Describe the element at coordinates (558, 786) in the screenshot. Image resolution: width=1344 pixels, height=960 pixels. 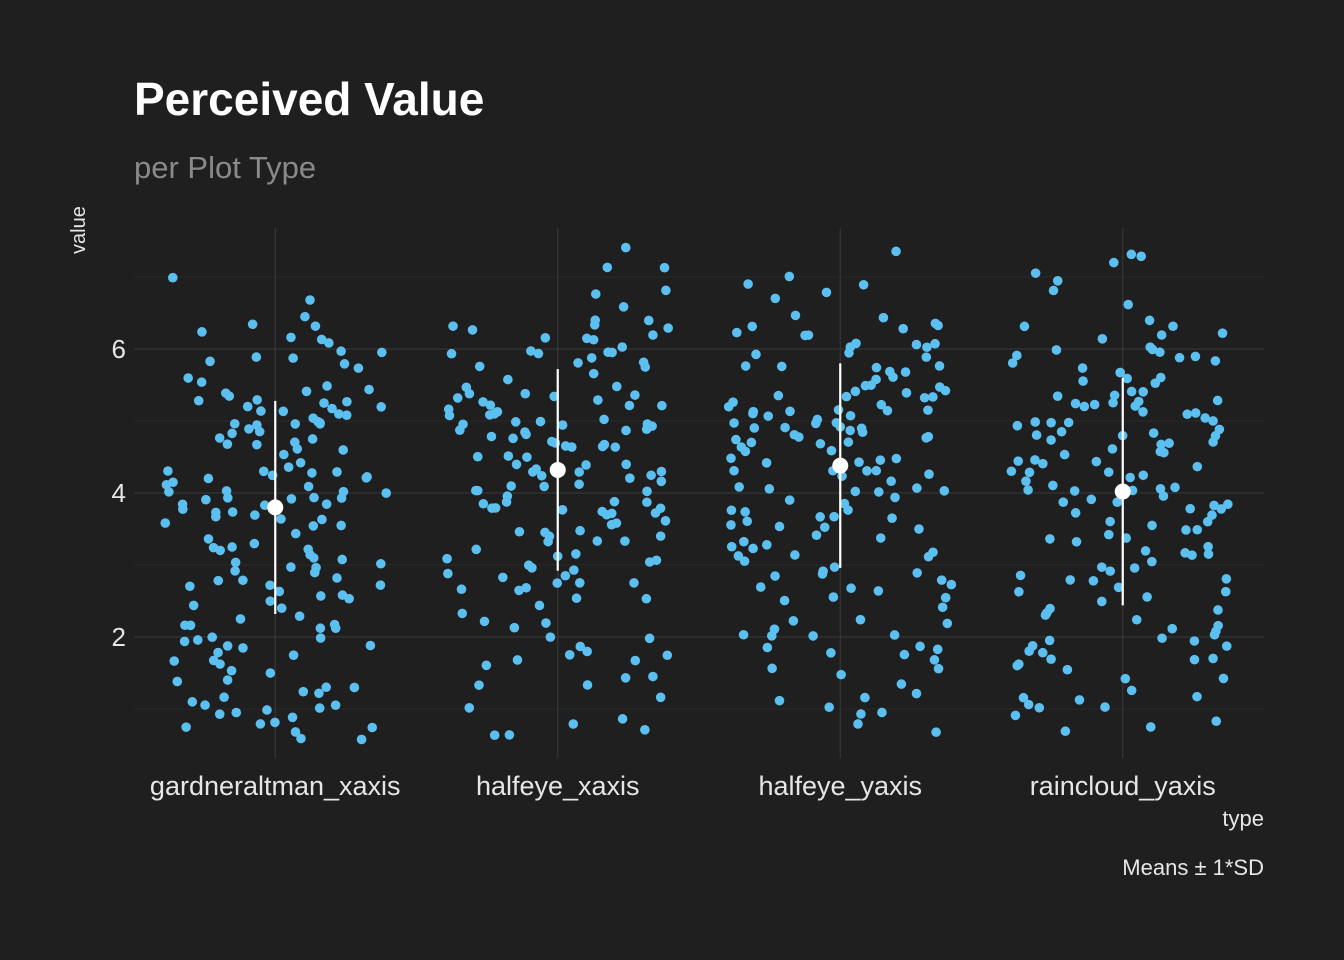
I see `x-tick-label: halfeye_xaxis` at that location.